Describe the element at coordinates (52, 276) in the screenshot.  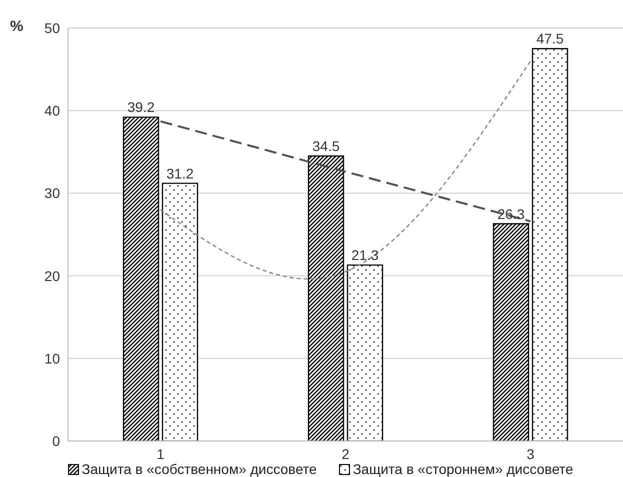
I see `y-tick-label: 20` at that location.